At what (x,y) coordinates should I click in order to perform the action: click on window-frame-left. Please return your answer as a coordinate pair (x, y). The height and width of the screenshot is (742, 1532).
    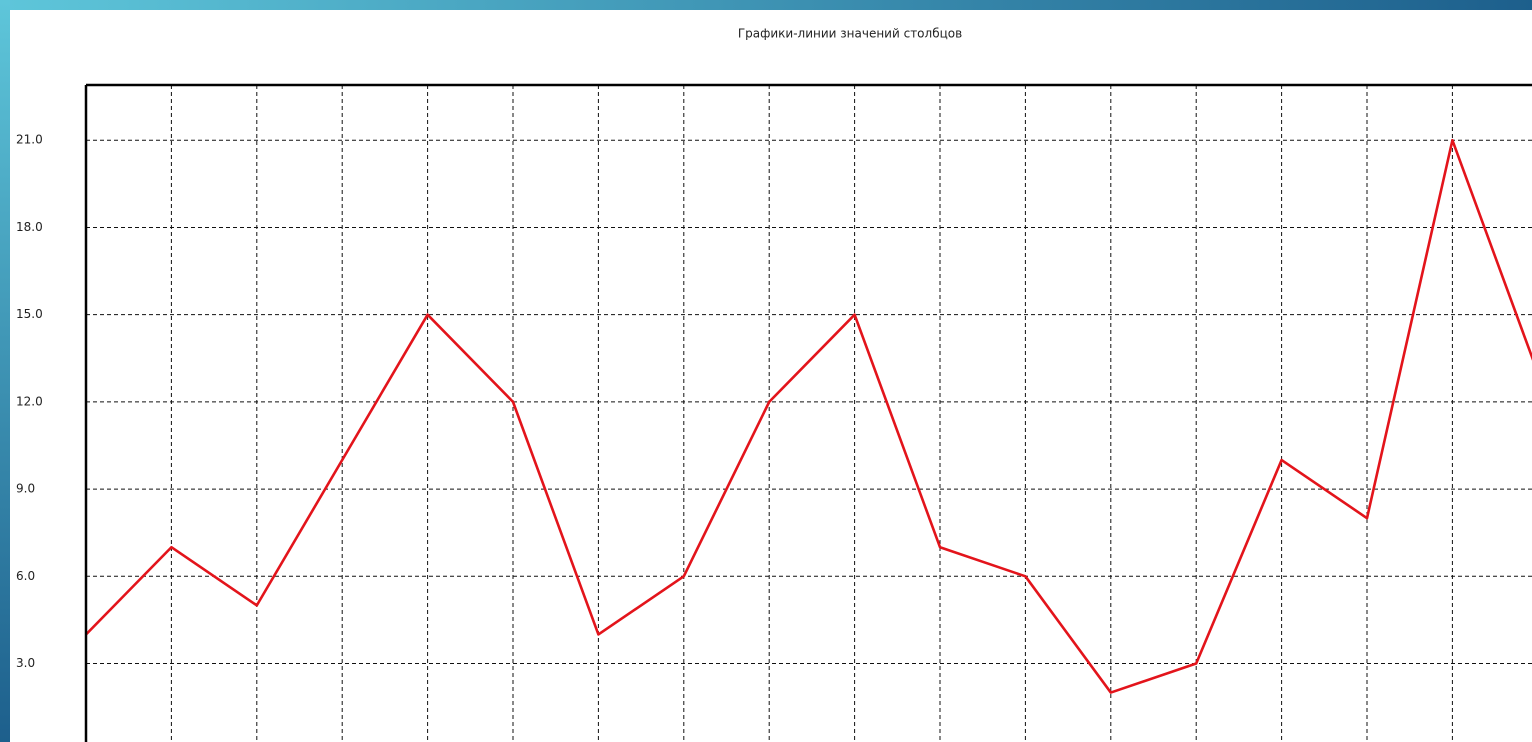
    Looking at the image, I should click on (5, 371).